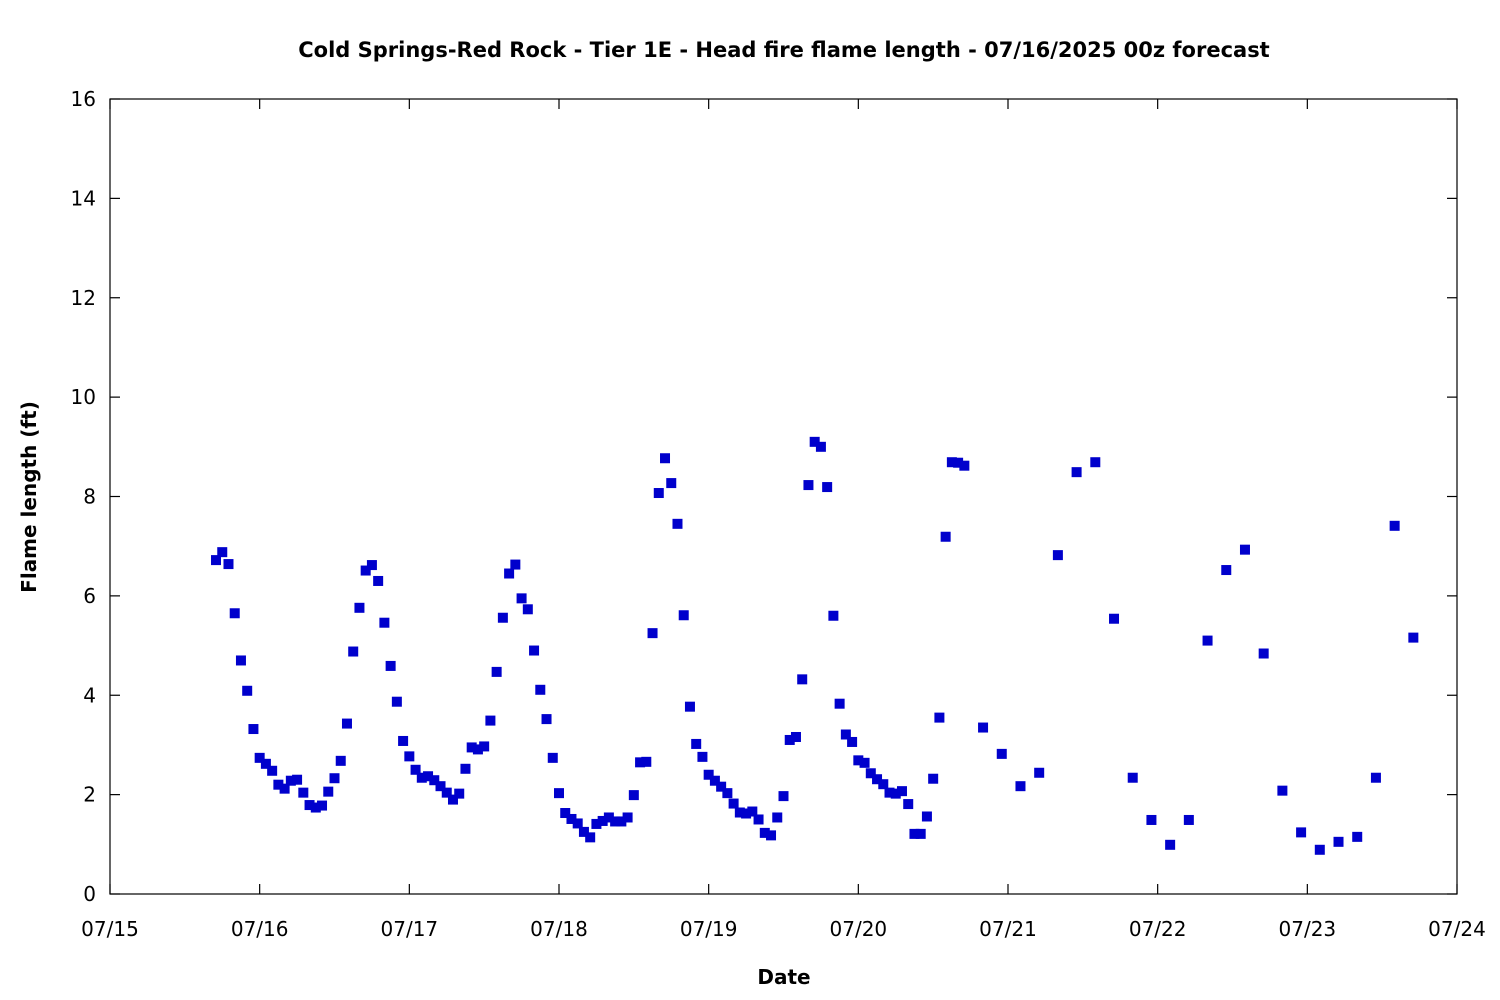 The image size is (1500, 1000). What do you see at coordinates (89, 497) in the screenshot?
I see `y-tick-label: 8` at bounding box center [89, 497].